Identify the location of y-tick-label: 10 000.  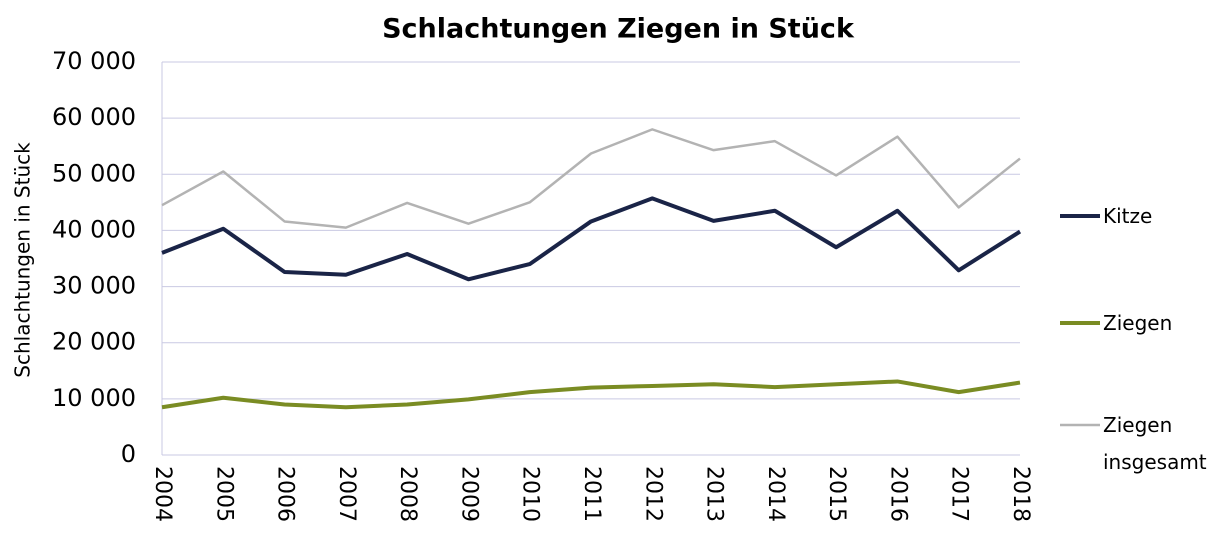
(94, 398).